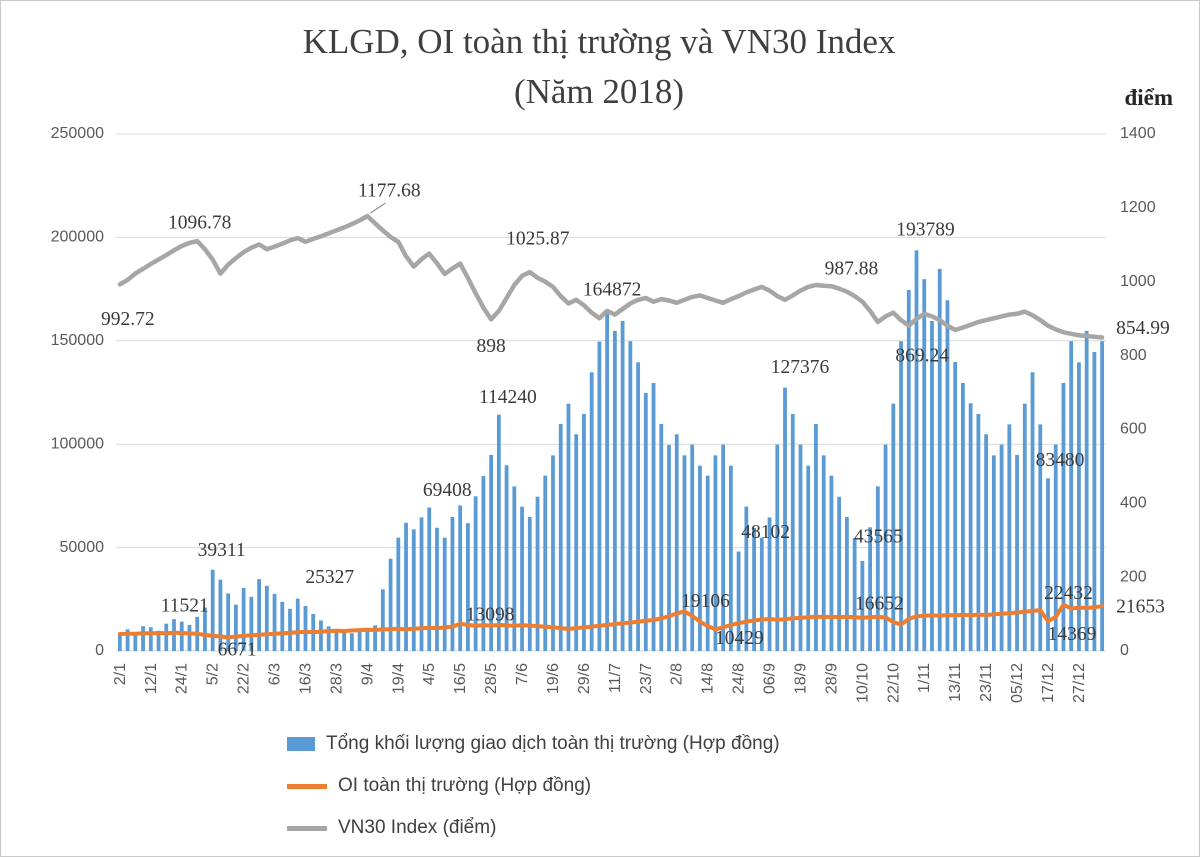 Image resolution: width=1200 pixels, height=857 pixels. I want to click on right-axis-tick-label: 0, so click(1124, 650).